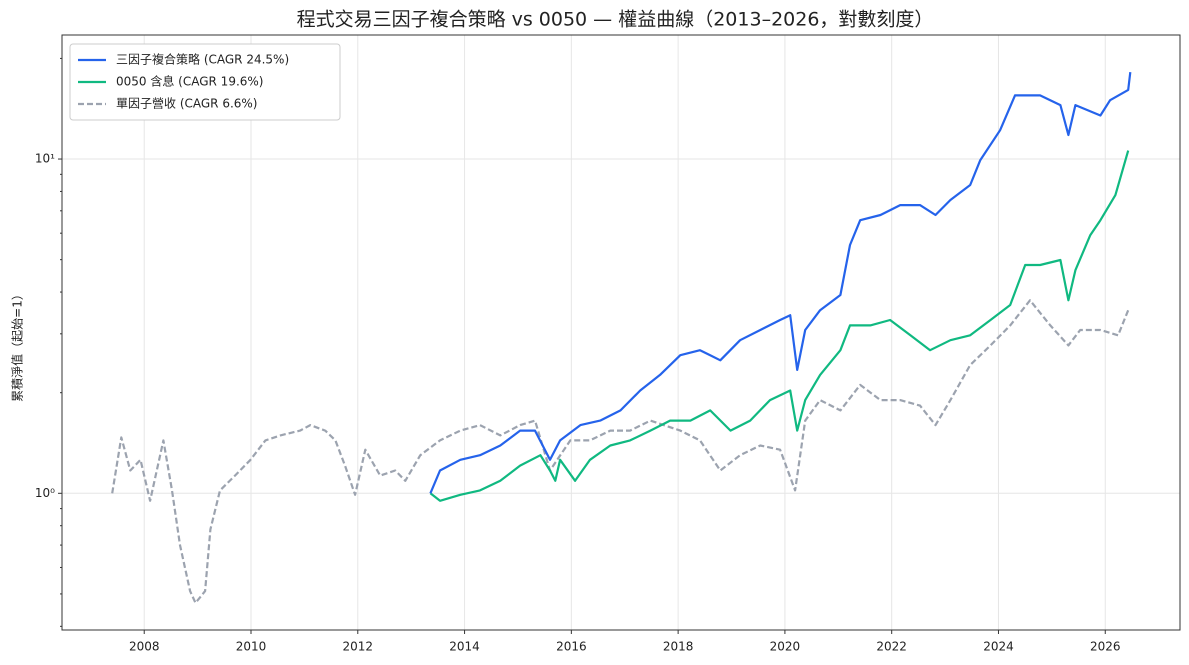 This screenshot has width=1189, height=665. I want to click on x-tick-label: 2014, so click(464, 647).